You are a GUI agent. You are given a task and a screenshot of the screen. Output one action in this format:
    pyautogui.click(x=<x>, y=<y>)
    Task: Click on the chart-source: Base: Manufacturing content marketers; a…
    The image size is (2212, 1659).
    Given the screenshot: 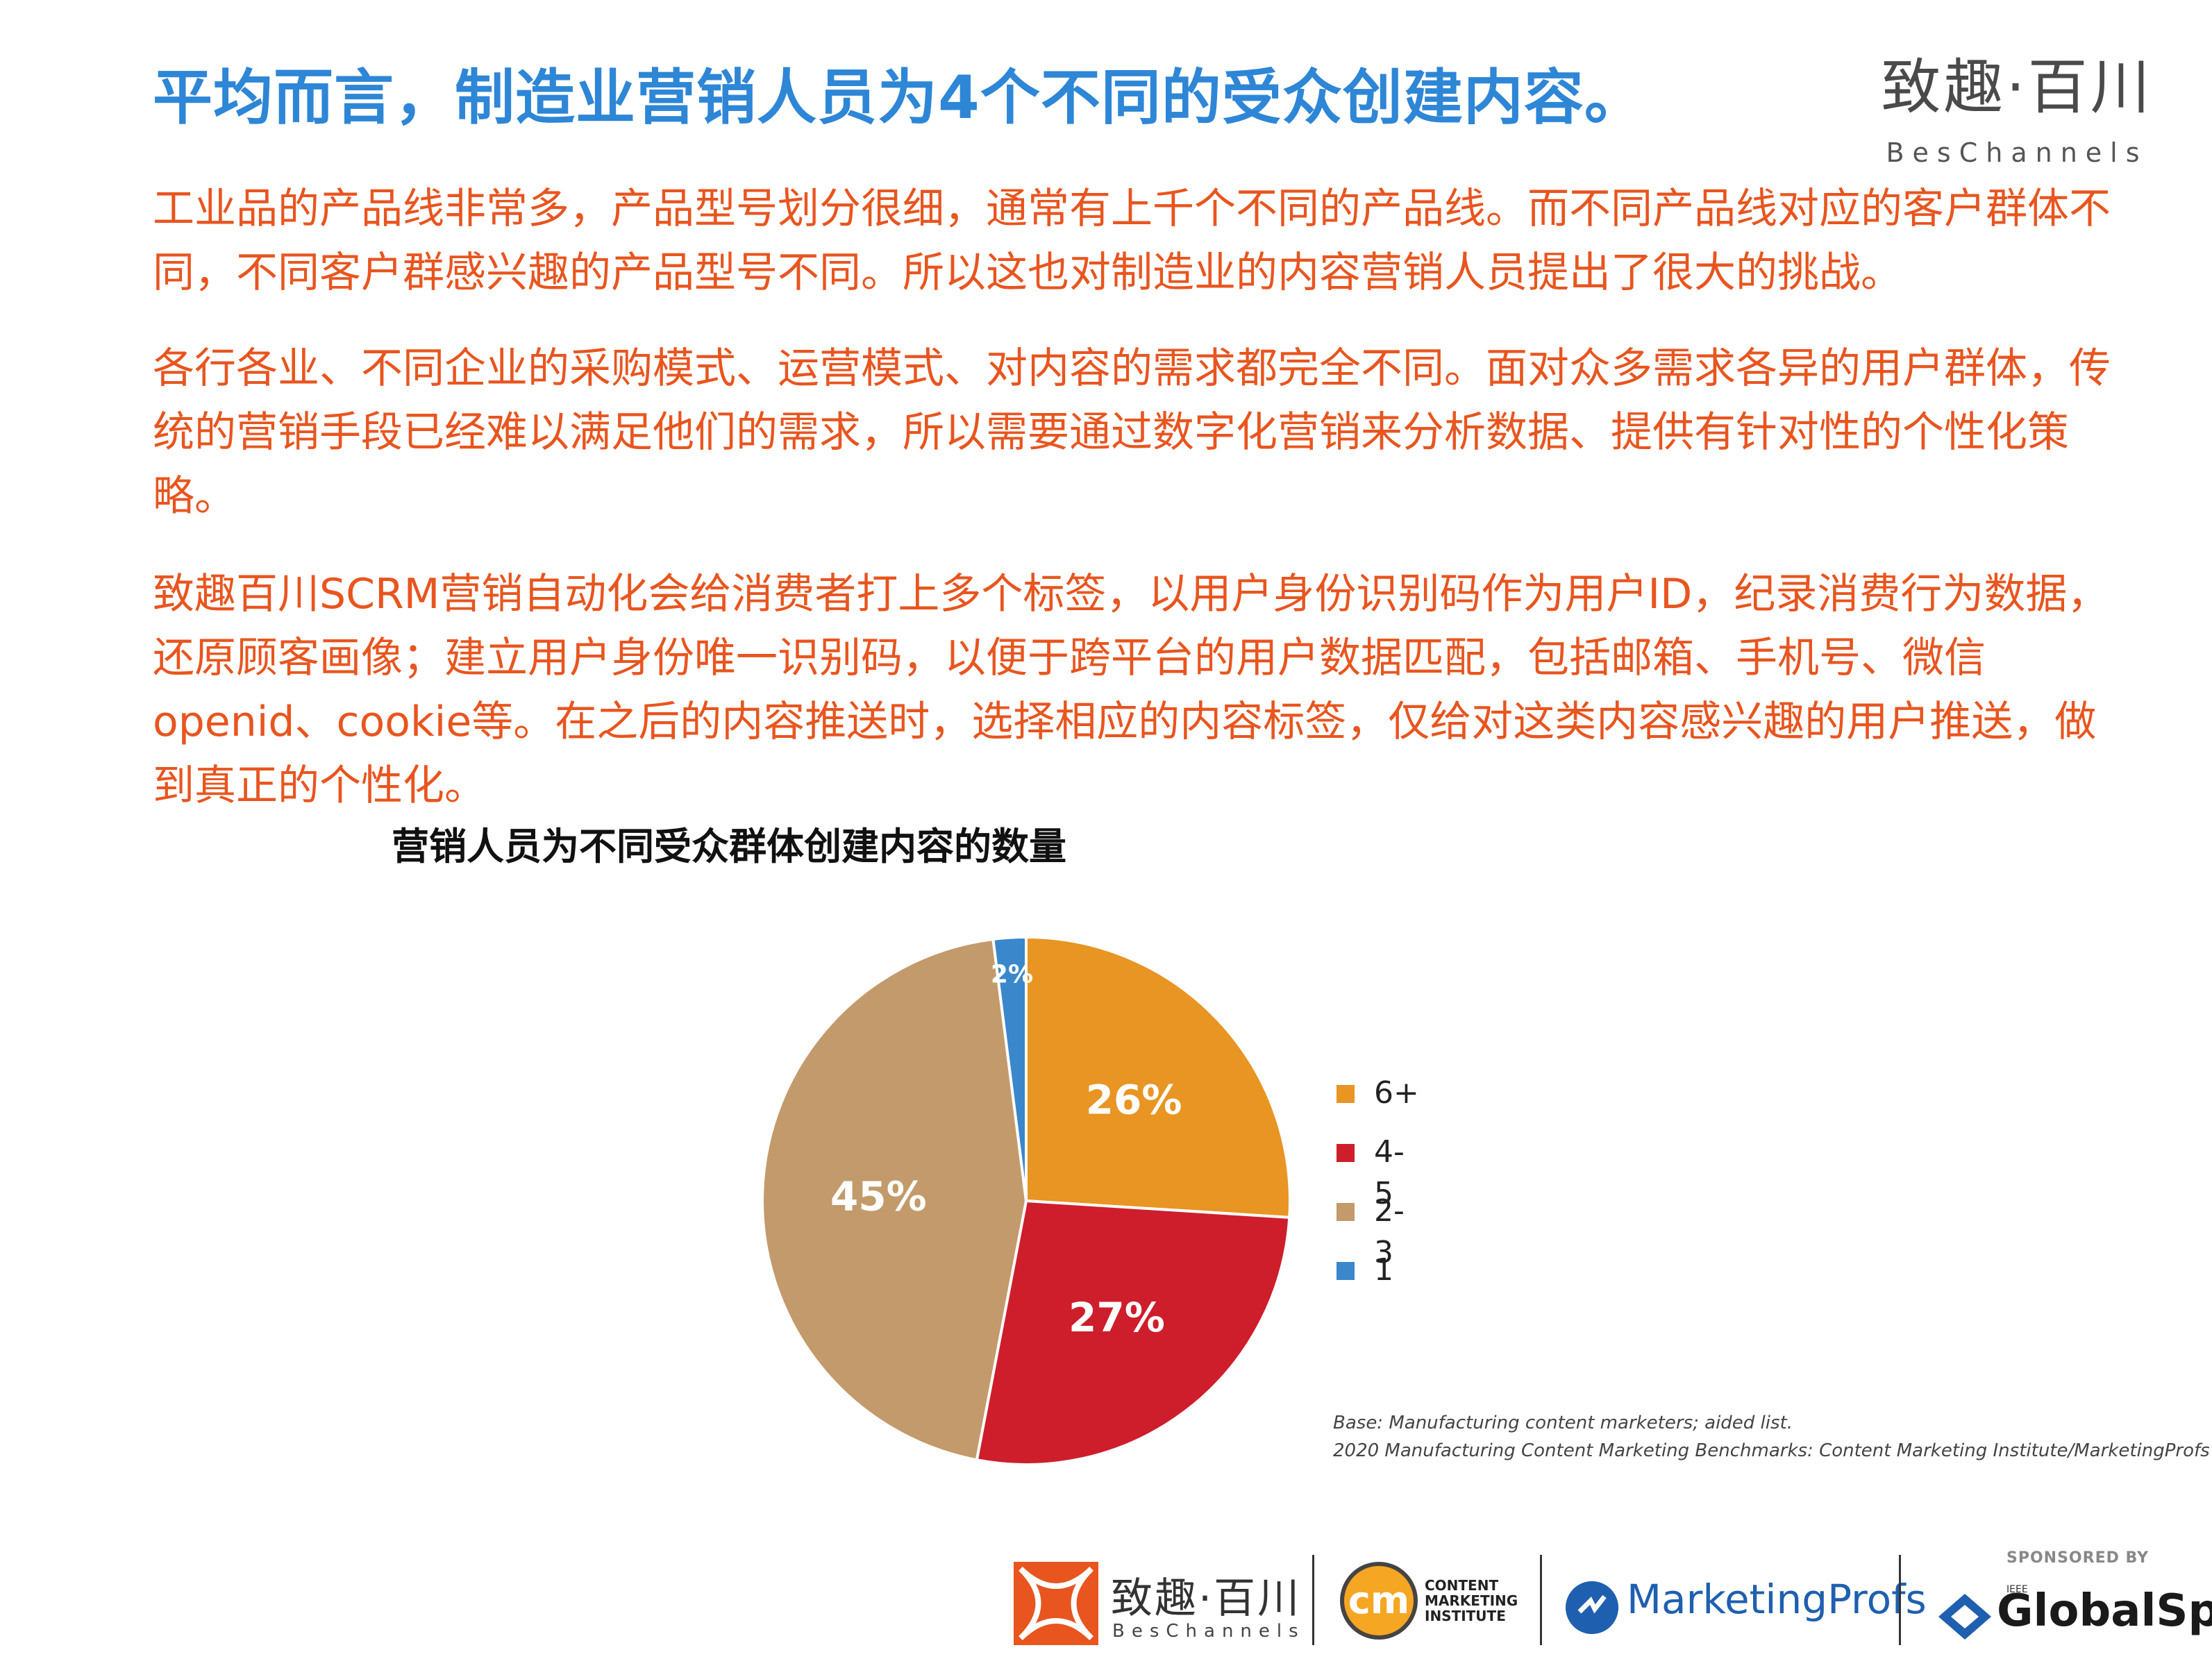 What is the action you would take?
    pyautogui.click(x=1771, y=1437)
    